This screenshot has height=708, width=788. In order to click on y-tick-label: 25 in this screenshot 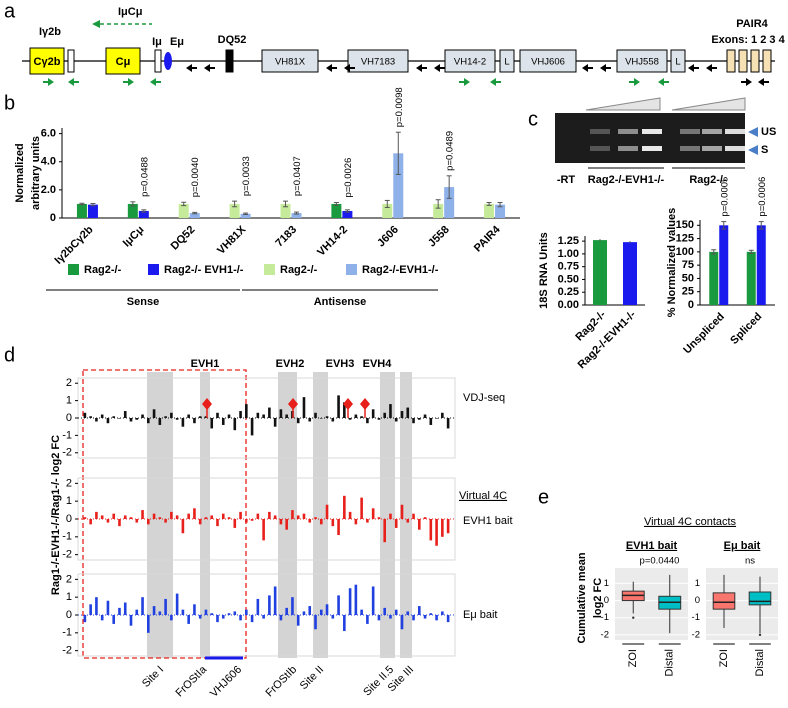, I will do `click(688, 292)`.